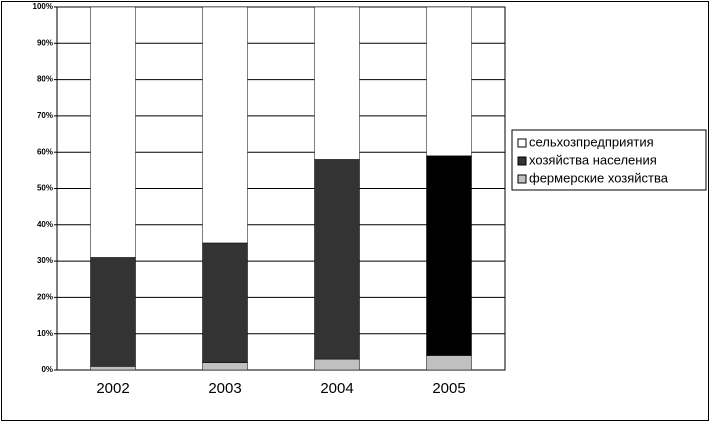 The width and height of the screenshot is (711, 423). What do you see at coordinates (224, 388) in the screenshot?
I see `x-tick-label: 2003` at bounding box center [224, 388].